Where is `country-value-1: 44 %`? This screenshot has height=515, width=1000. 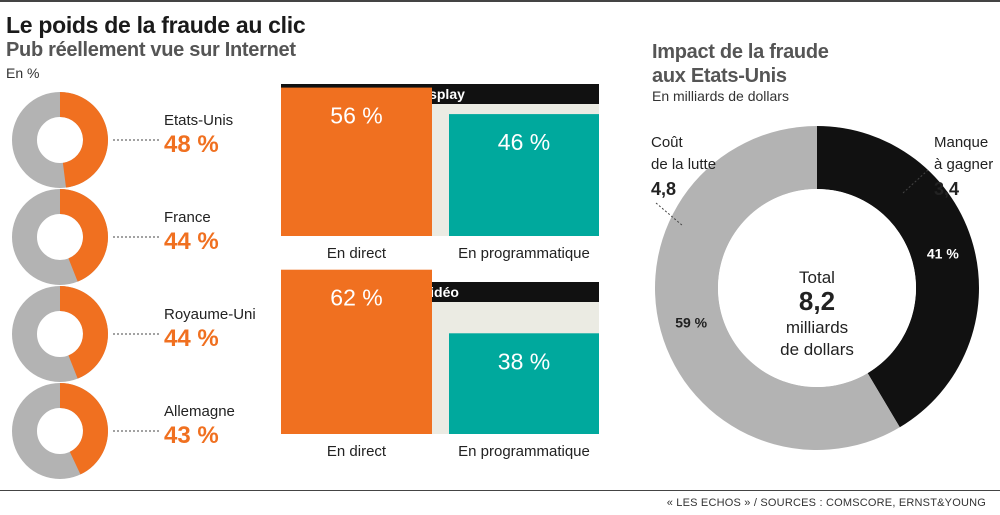 country-value-1: 44 % is located at coordinates (191, 241).